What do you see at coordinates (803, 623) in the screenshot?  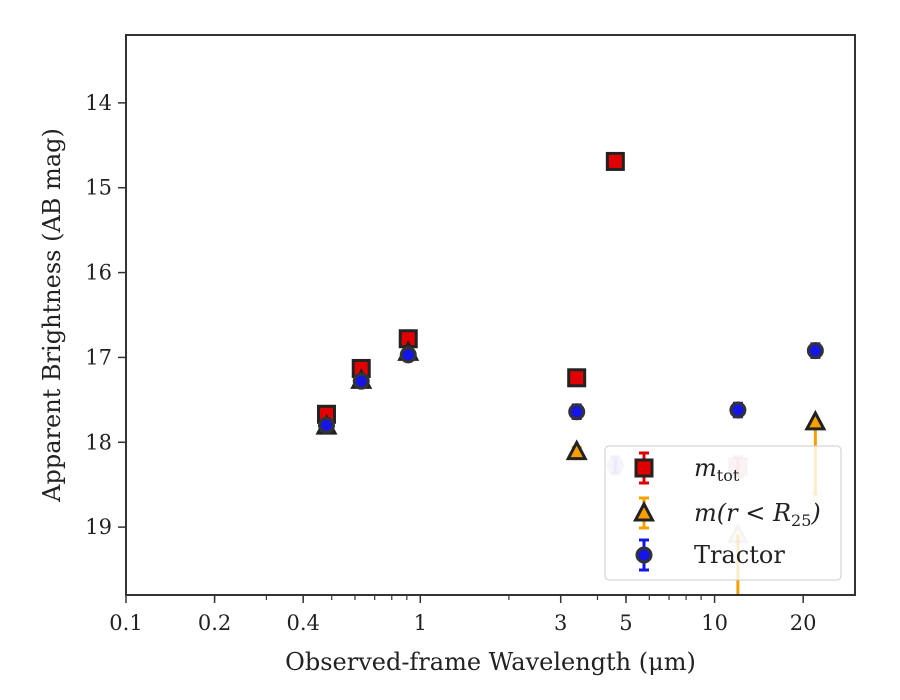 I see `x-tick-label: 20` at bounding box center [803, 623].